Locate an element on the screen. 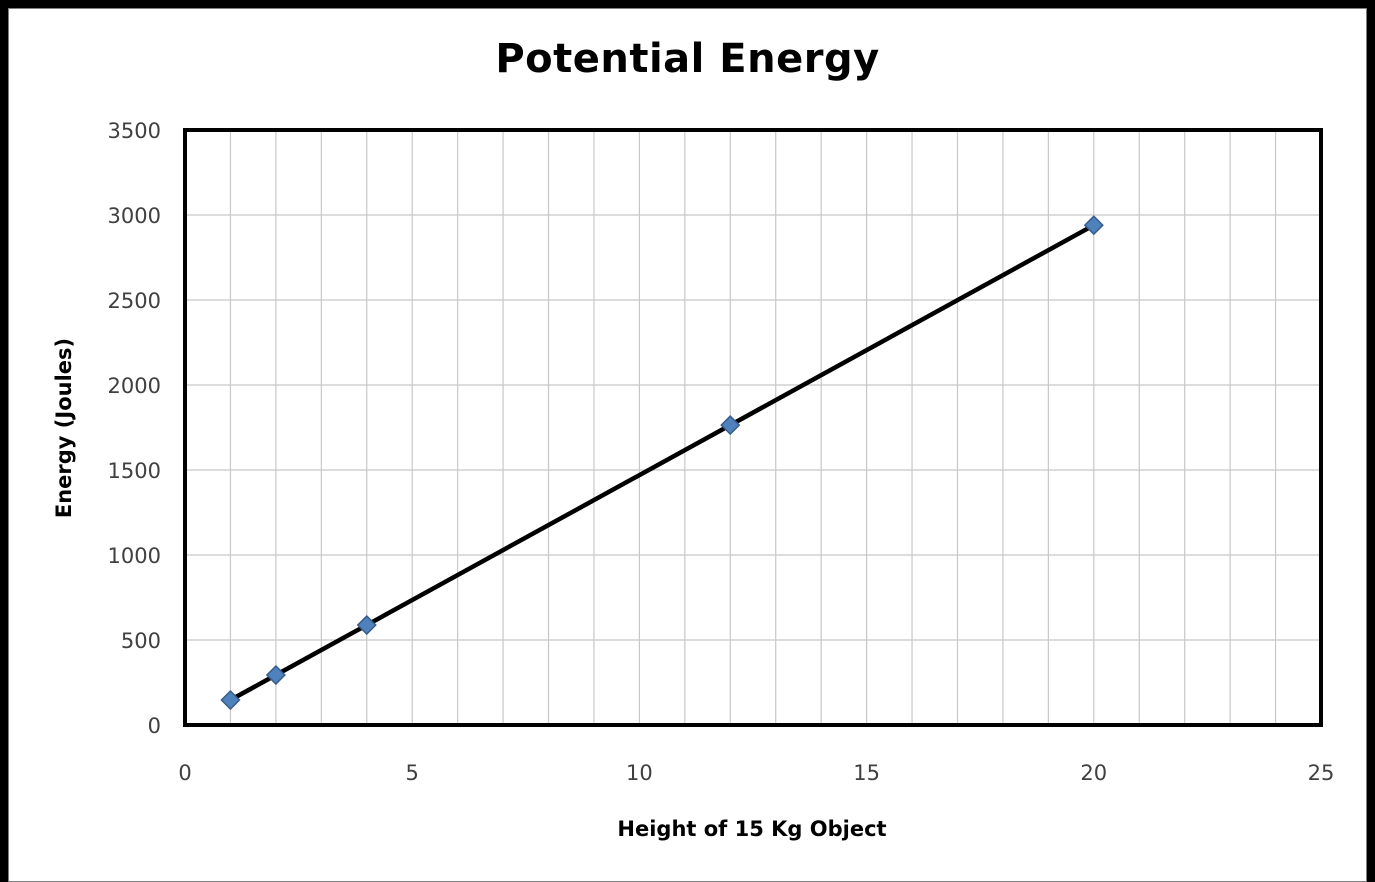  y-tick-label: 1000 is located at coordinates (134, 556).